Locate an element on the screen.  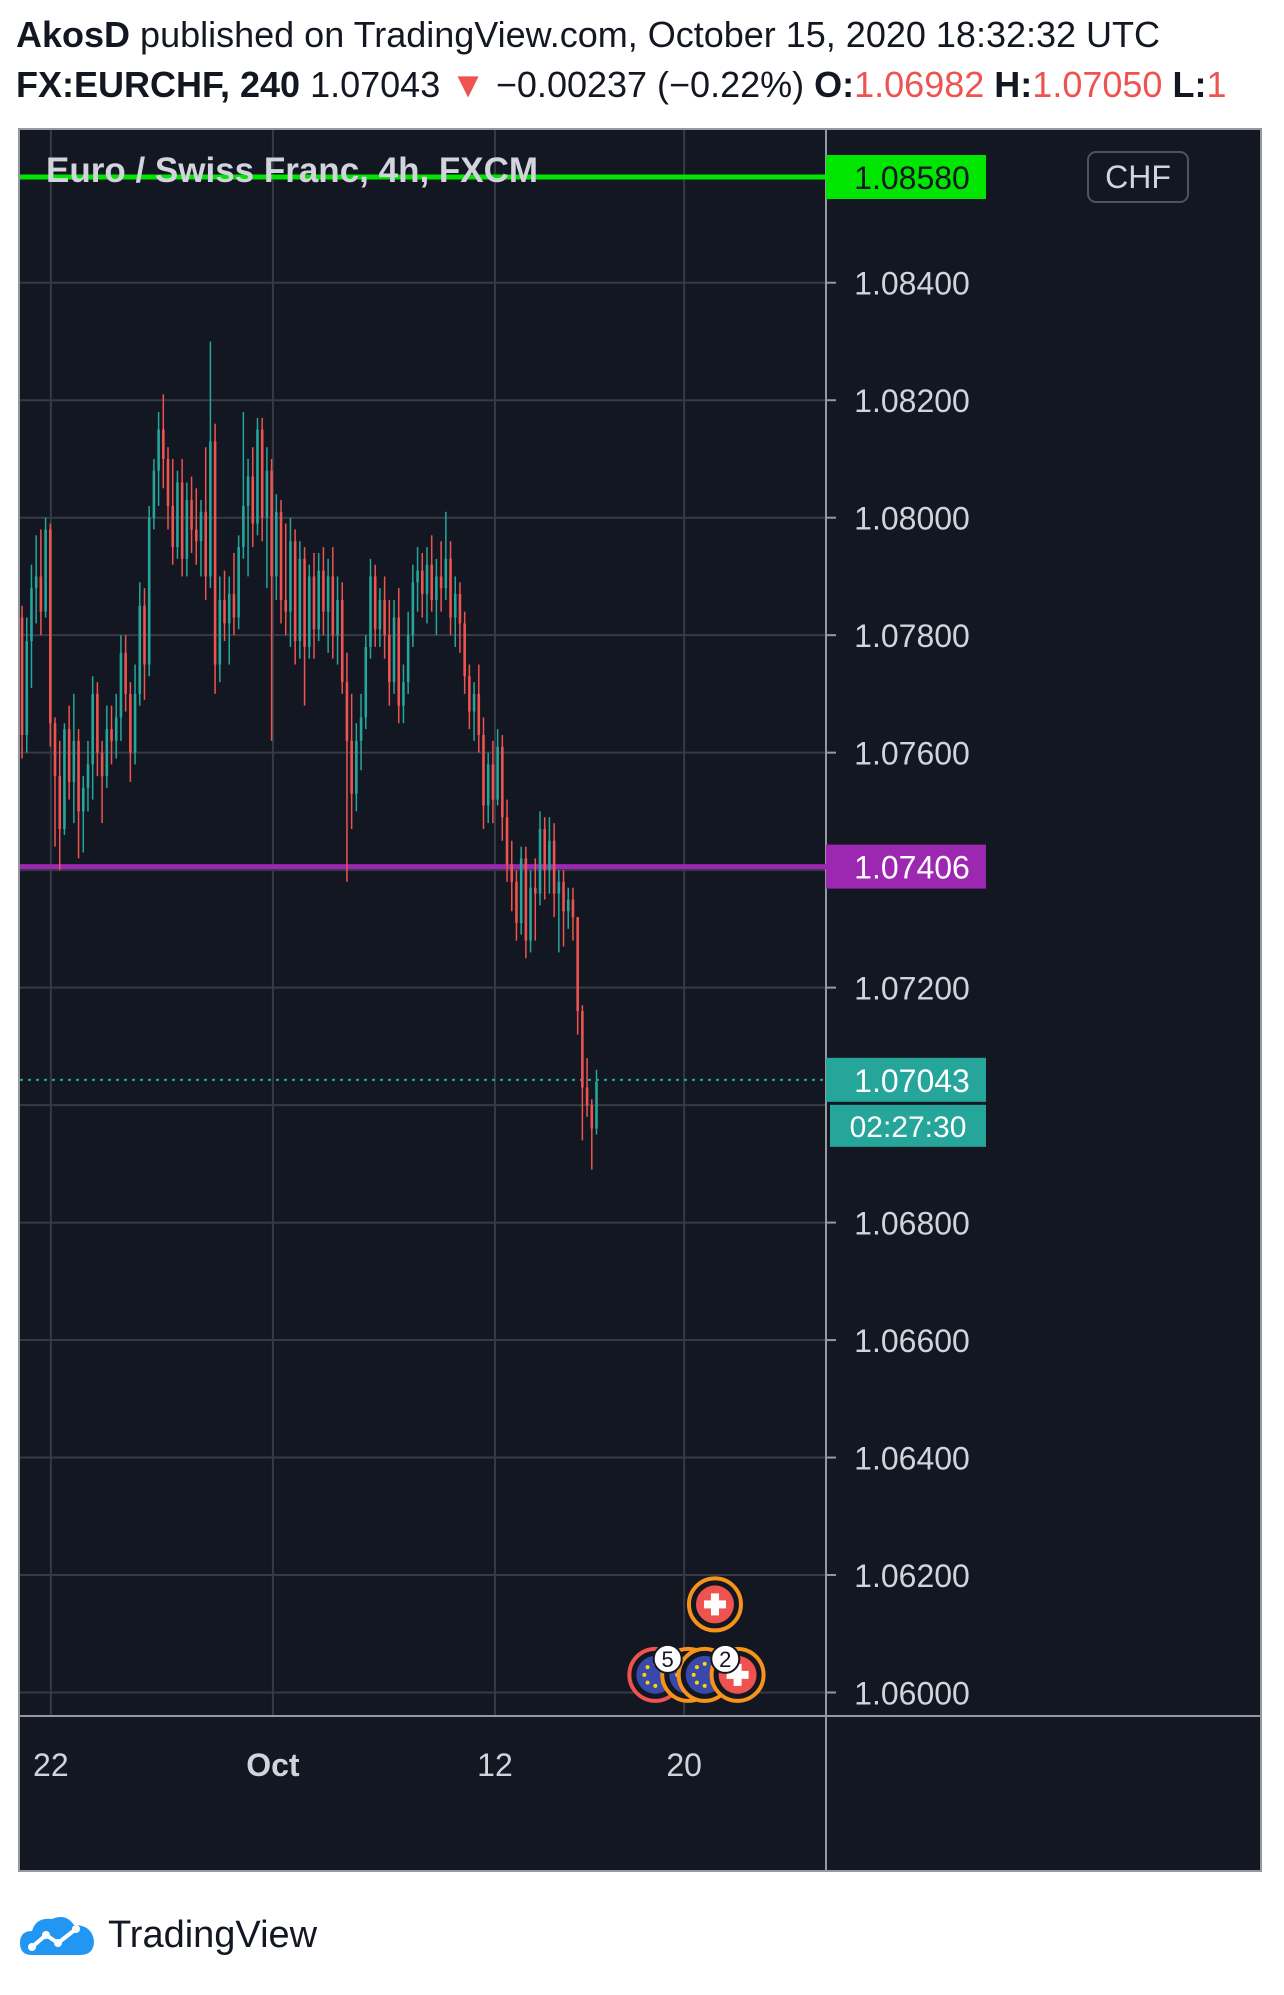
price-axis-label: 1.07600 is located at coordinates (912, 754).